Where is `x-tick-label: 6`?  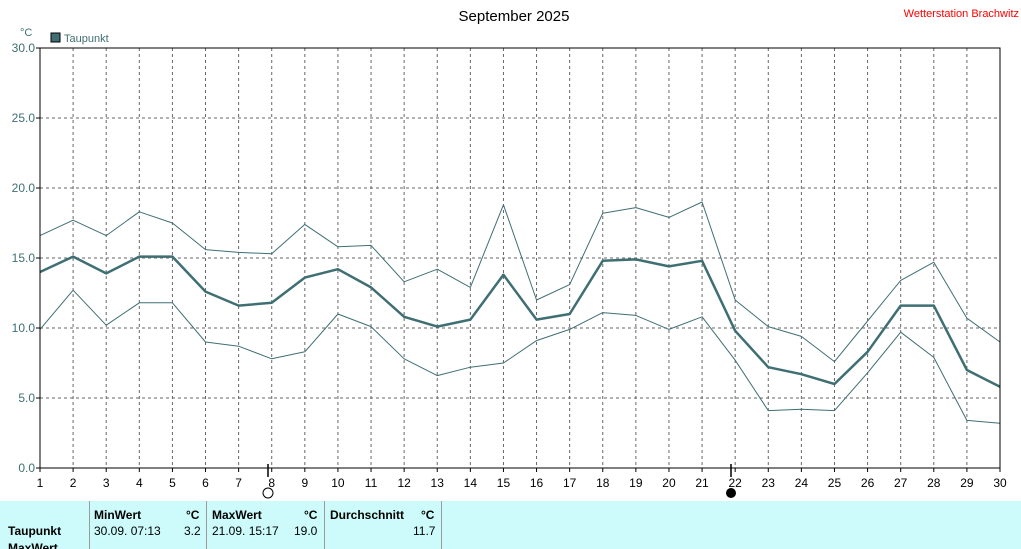
x-tick-label: 6 is located at coordinates (205, 483).